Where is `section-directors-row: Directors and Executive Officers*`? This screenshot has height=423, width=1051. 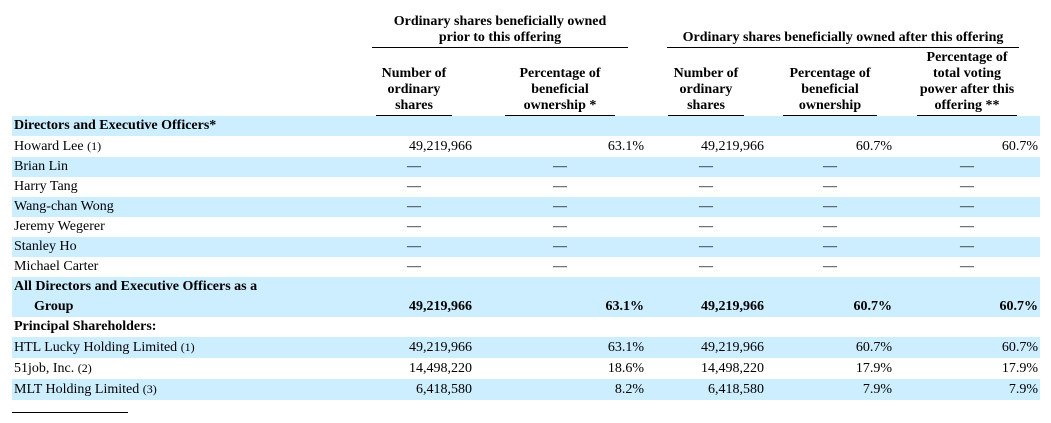
section-directors-row: Directors and Executive Officers* is located at coordinates (526, 126).